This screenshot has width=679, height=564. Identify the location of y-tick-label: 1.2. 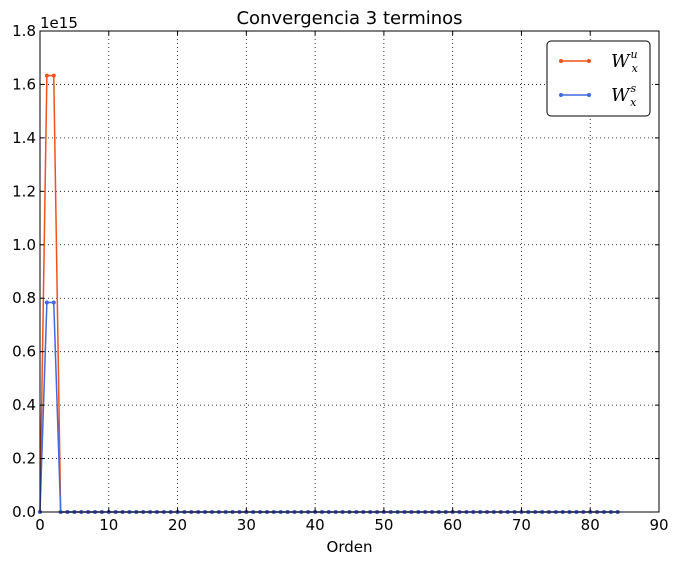
(24, 191).